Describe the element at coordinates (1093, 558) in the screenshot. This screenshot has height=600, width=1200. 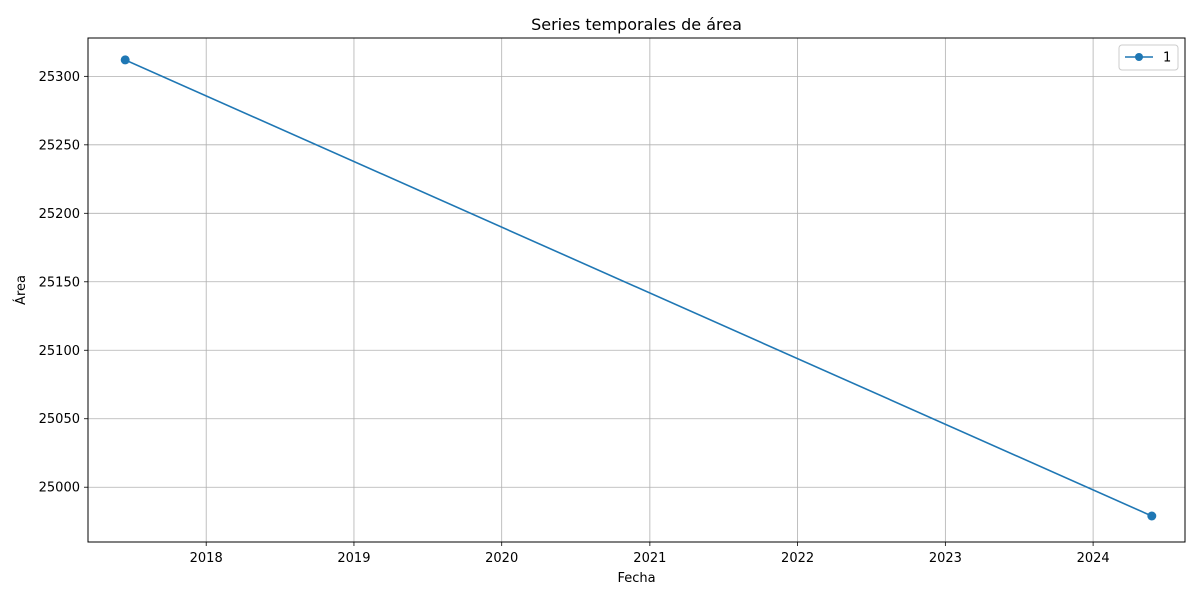
I see `x-tick-label: 2024` at that location.